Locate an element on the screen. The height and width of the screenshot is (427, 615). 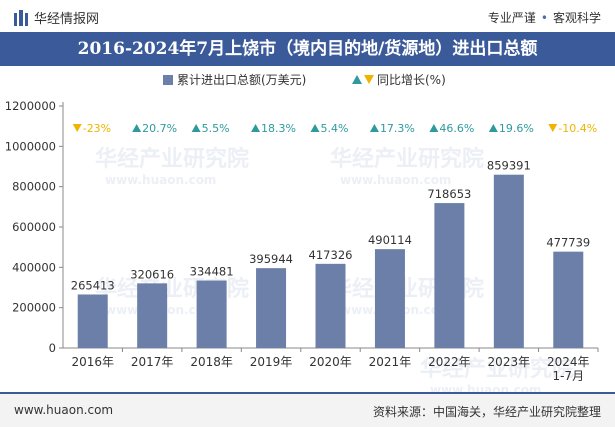
legend-down-triangle-icon is located at coordinates (369, 79).